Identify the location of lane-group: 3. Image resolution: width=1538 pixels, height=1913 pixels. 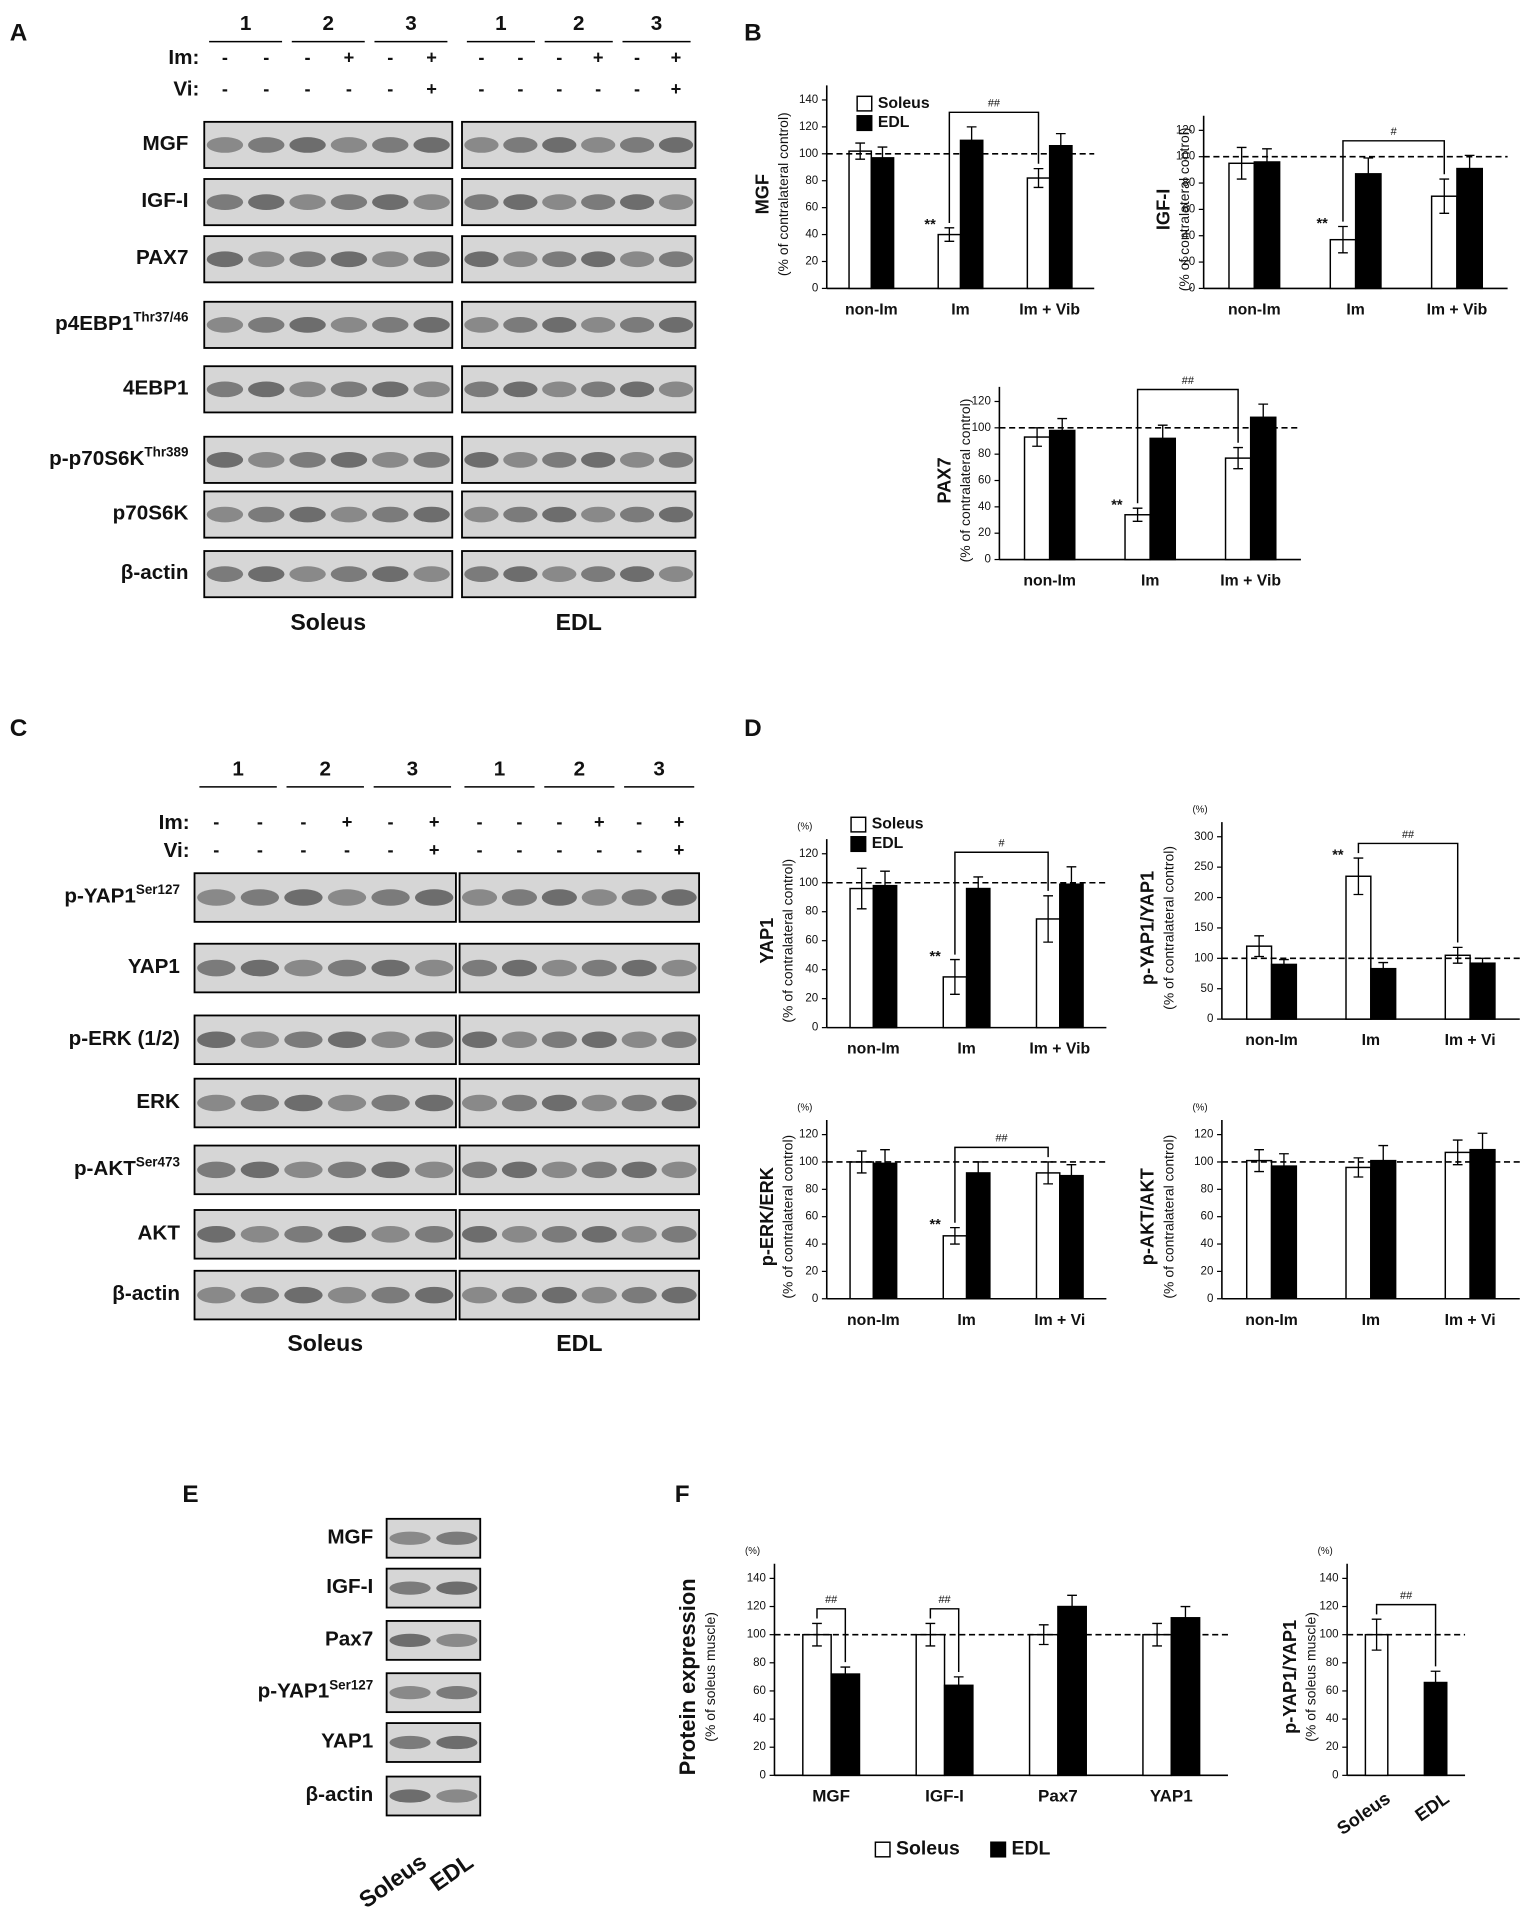
(659, 768).